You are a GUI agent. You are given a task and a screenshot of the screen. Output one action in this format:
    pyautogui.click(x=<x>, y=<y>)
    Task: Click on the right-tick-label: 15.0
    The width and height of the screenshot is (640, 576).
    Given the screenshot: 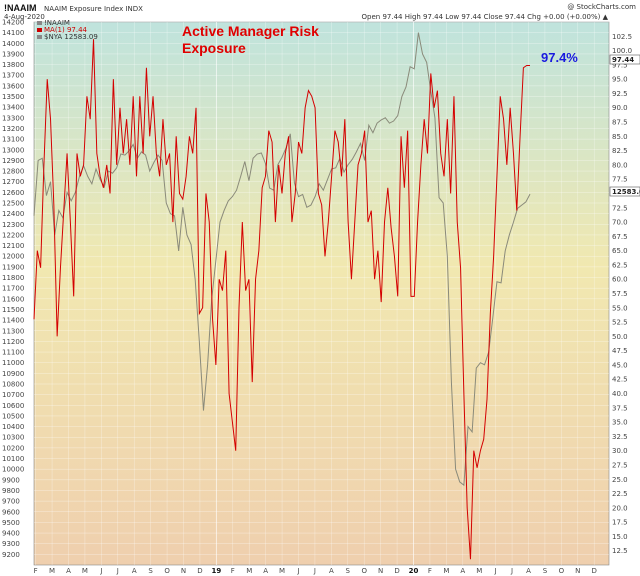 What is the action you would take?
    pyautogui.click(x=620, y=537)
    